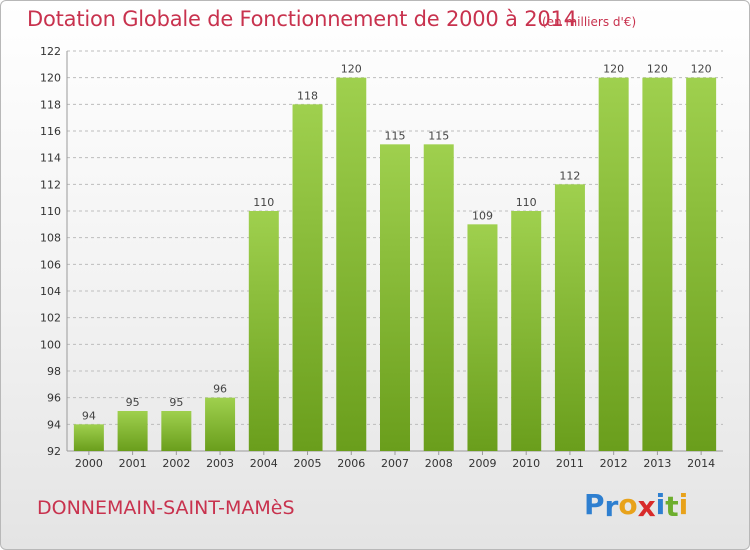  I want to click on x-tick-label: 2011, so click(570, 463).